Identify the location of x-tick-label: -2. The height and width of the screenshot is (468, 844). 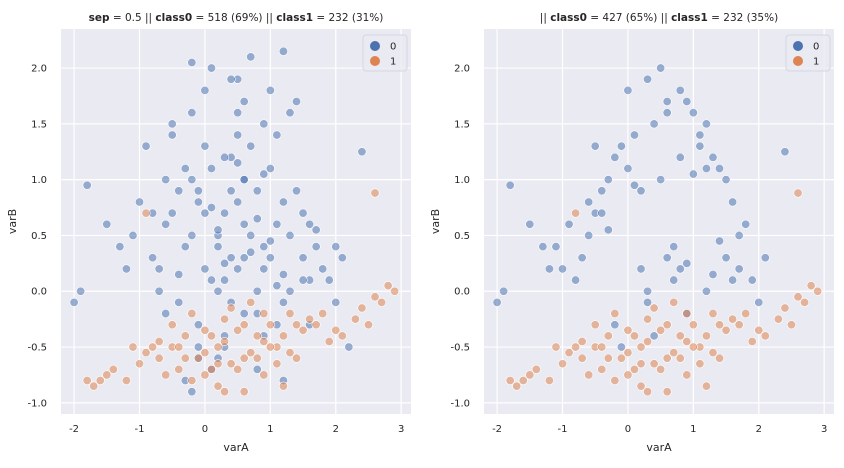
(74, 429).